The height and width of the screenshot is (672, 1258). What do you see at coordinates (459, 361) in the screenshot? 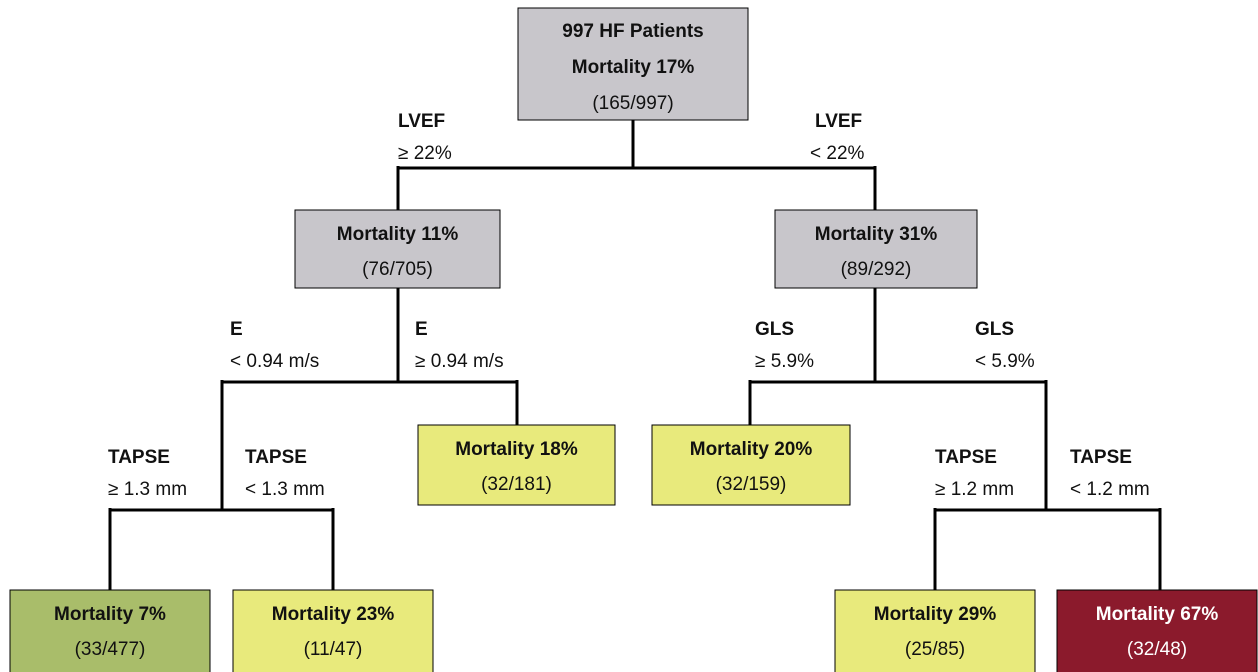
I see `split-condition: ≥ 0.94 m/s` at bounding box center [459, 361].